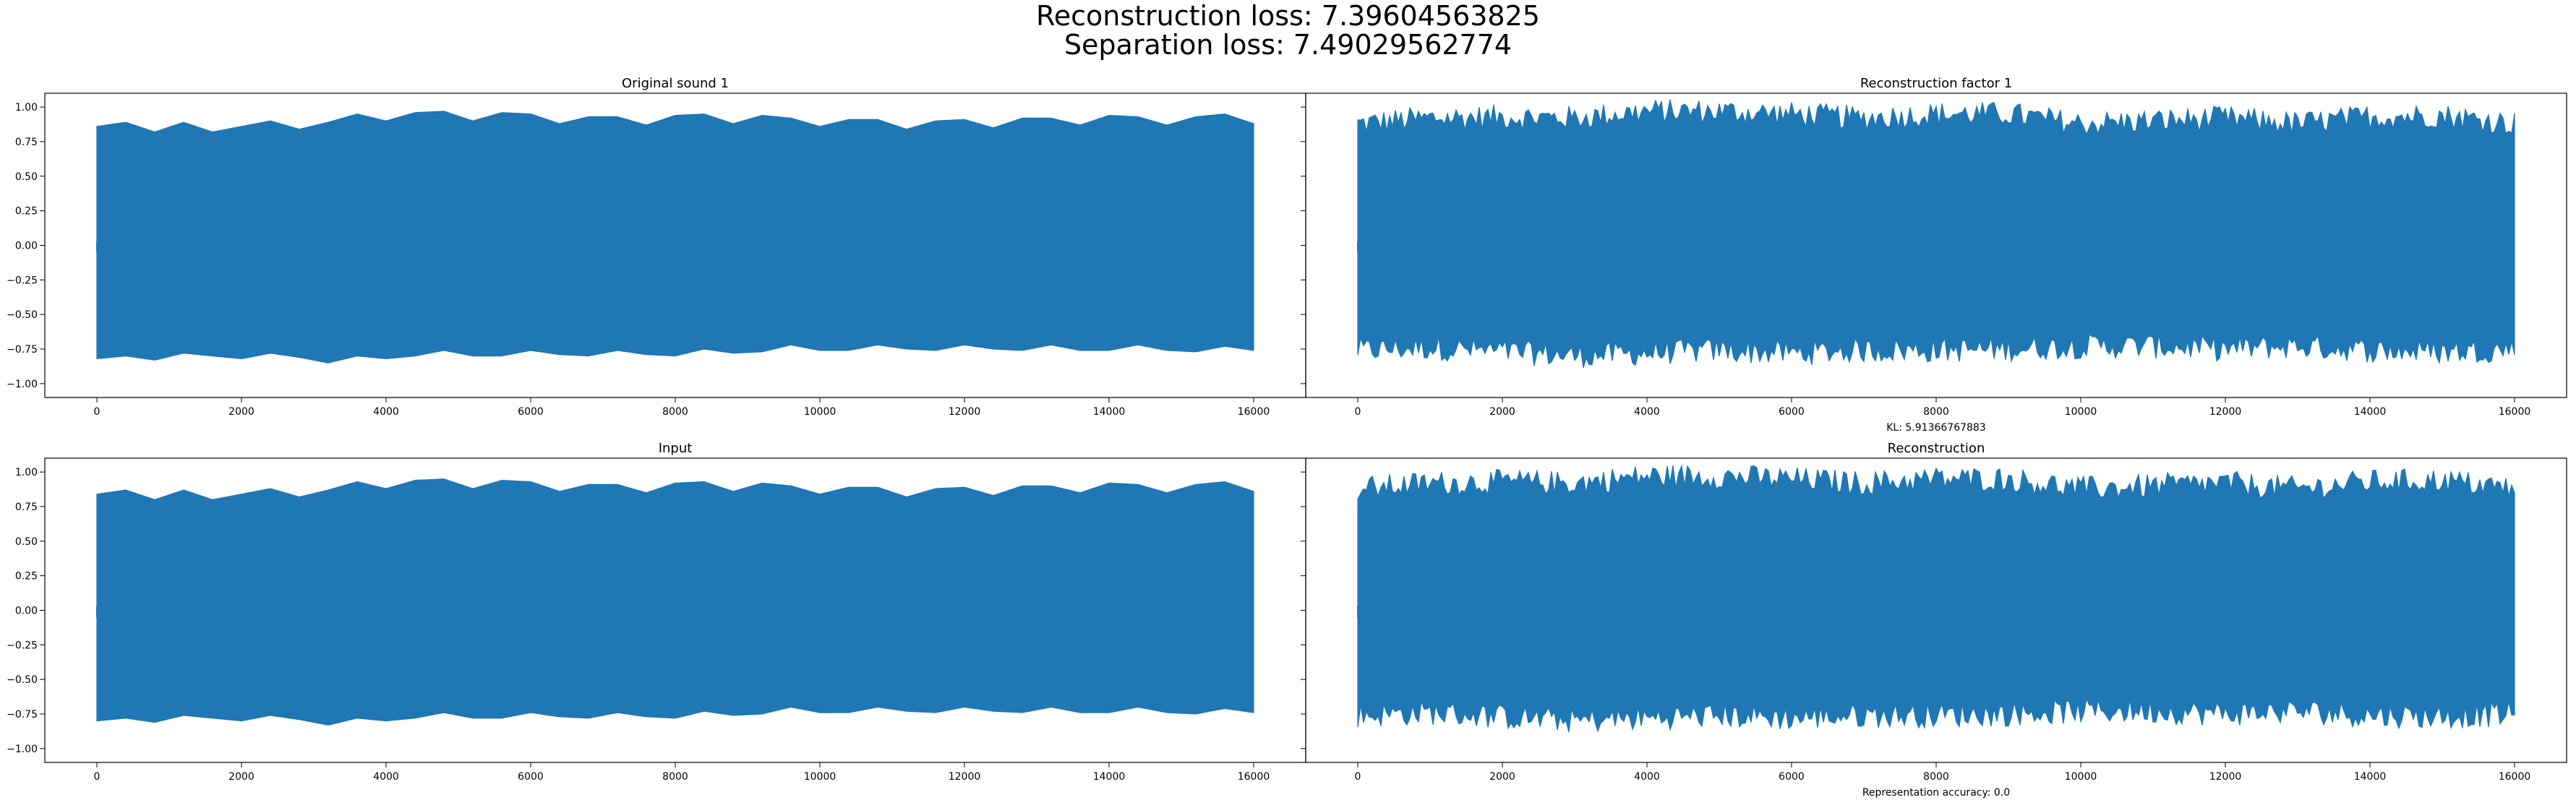 The width and height of the screenshot is (2576, 800). What do you see at coordinates (1936, 83) in the screenshot?
I see `subplot-title: Reconstruction factor 1` at bounding box center [1936, 83].